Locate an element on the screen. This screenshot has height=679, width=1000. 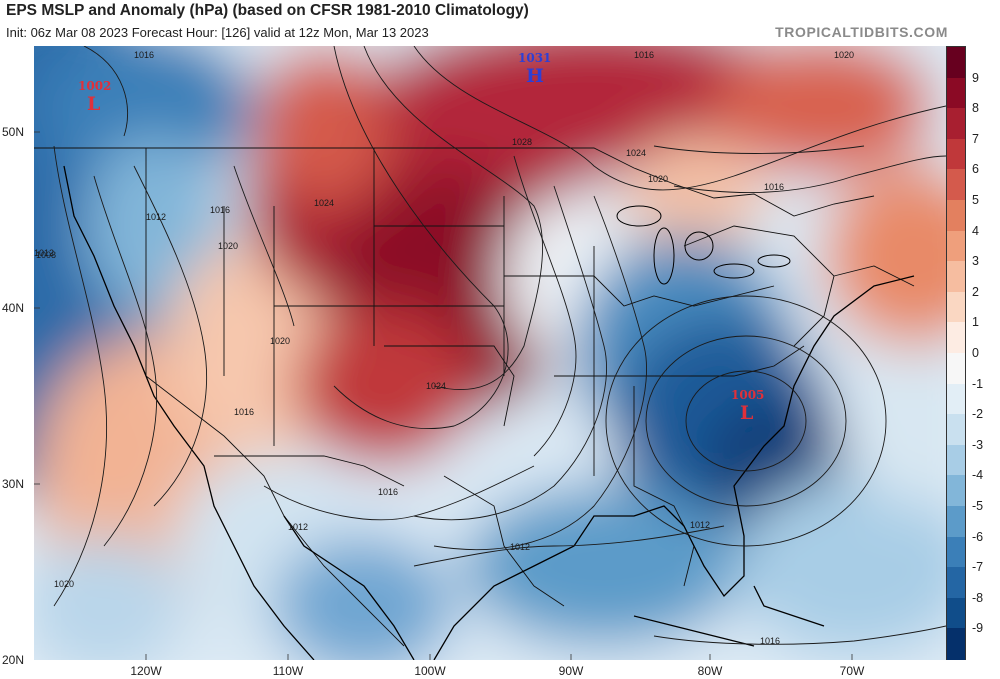
low-pressure-value: 1002 is located at coordinates (94, 86).